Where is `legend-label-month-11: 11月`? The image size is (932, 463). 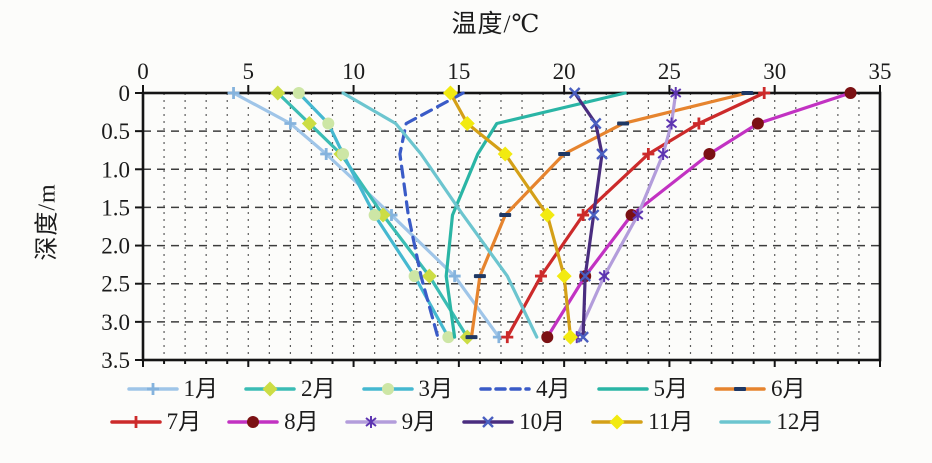
legend-label-month-11: 11月 is located at coordinates (671, 421).